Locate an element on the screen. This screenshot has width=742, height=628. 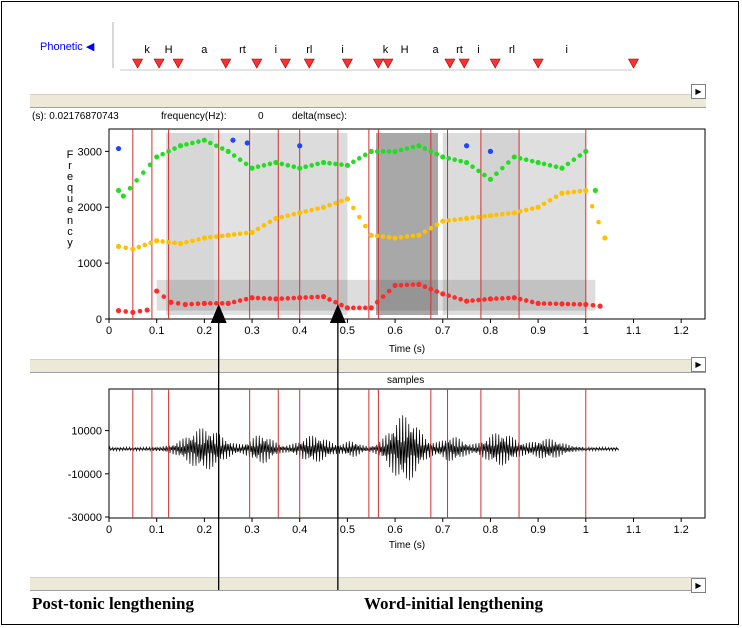
readout-frequency-label: frequency(Hz): is located at coordinates (194, 116).